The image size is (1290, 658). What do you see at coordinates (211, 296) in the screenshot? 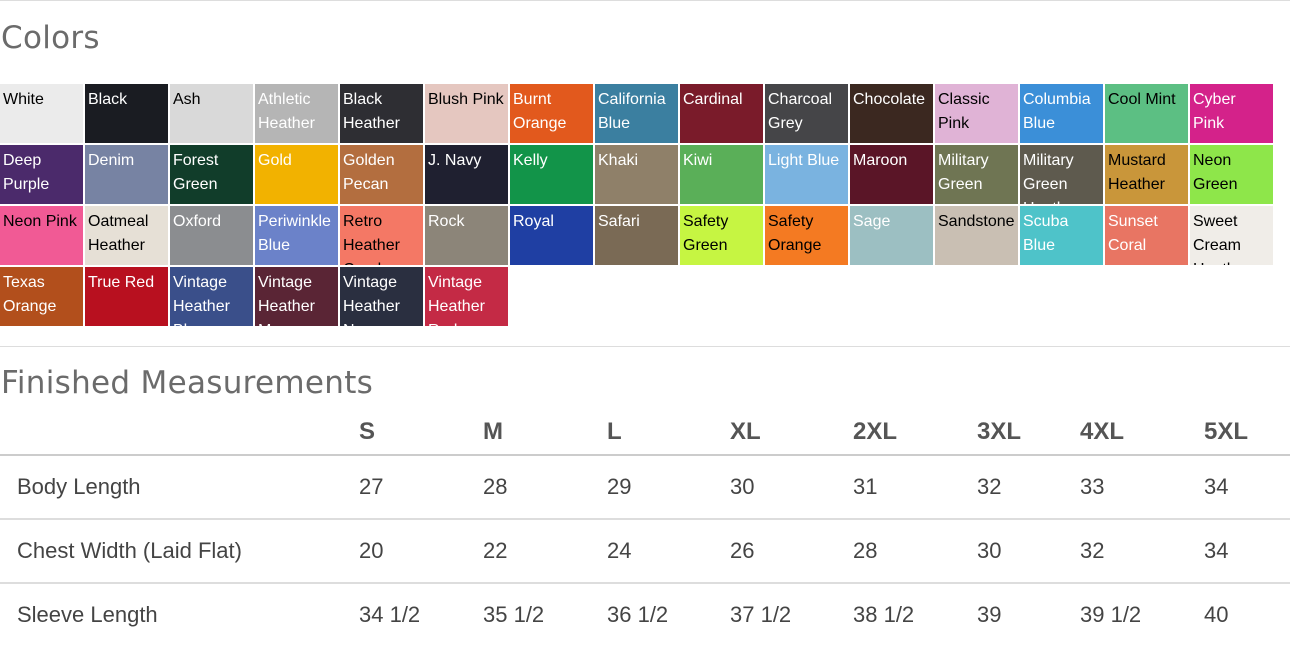
I see `color-swatch: Vintage Heather Blue` at bounding box center [211, 296].